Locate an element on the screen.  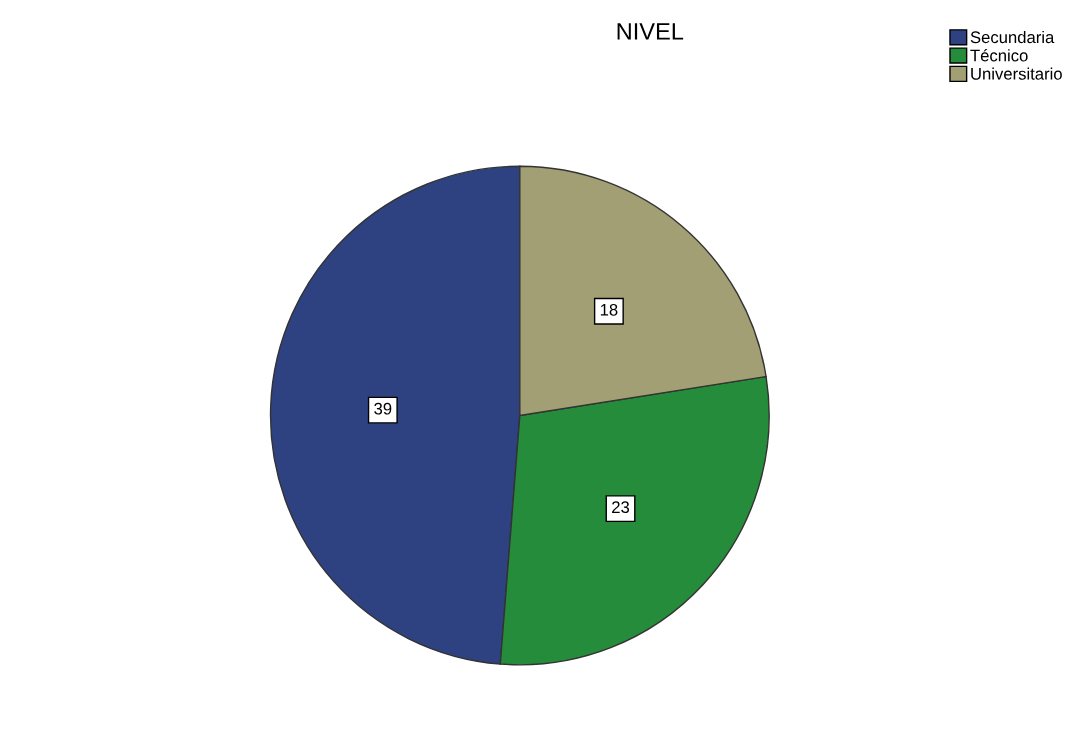
chart-title: NIVEL is located at coordinates (650, 31).